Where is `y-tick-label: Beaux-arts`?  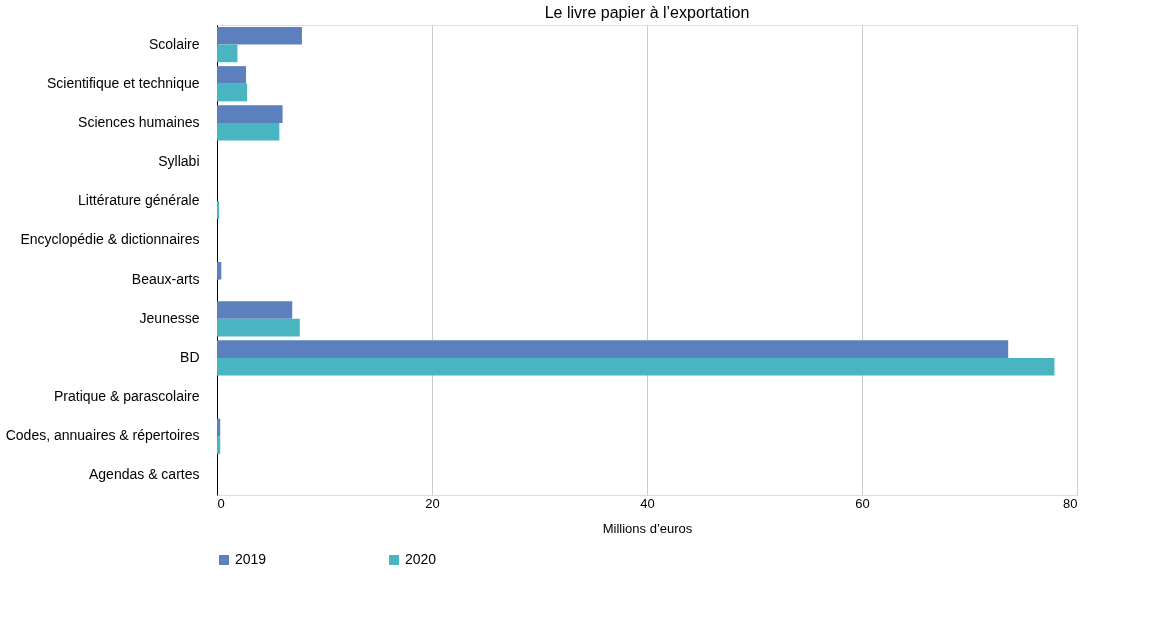 y-tick-label: Beaux-arts is located at coordinates (165, 278).